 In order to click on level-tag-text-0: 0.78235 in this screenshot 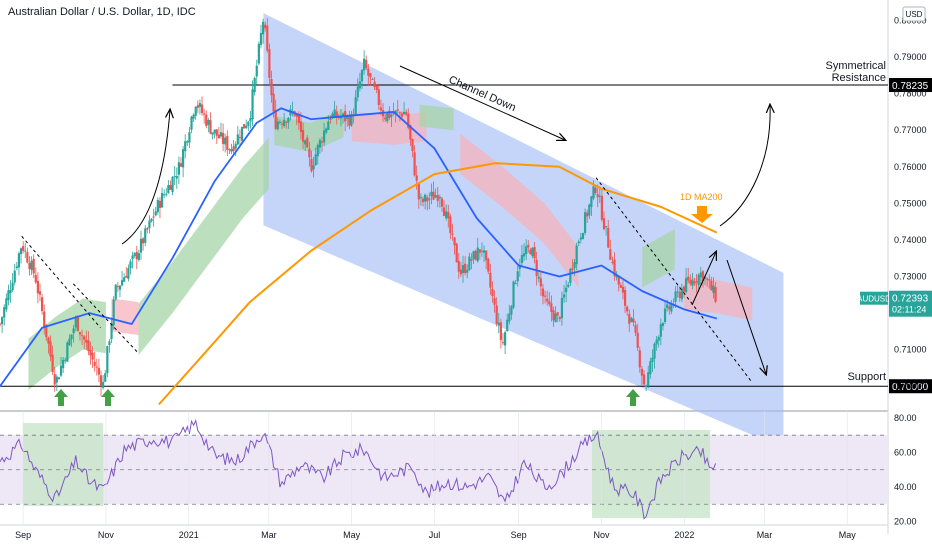, I will do `click(910, 86)`.